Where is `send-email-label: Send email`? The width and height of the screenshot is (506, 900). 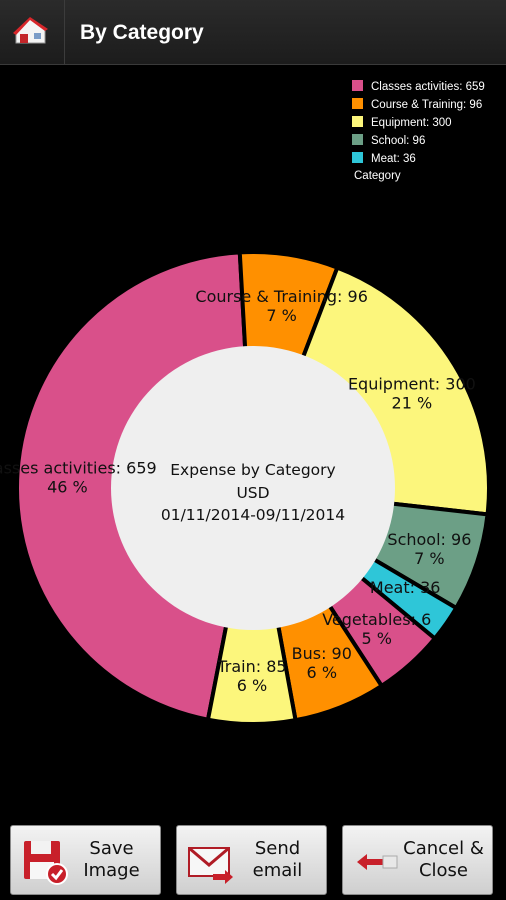 send-email-label: Send email is located at coordinates (277, 859).